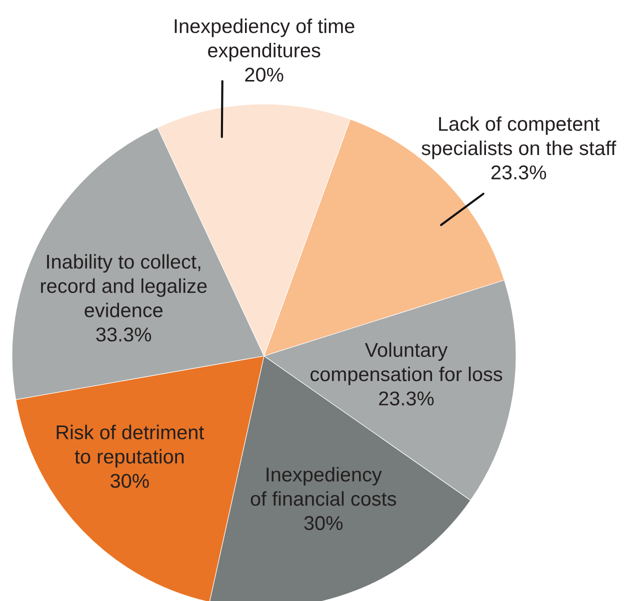 The width and height of the screenshot is (642, 601). Describe the element at coordinates (124, 334) in the screenshot. I see `data-label: 33.3%` at that location.